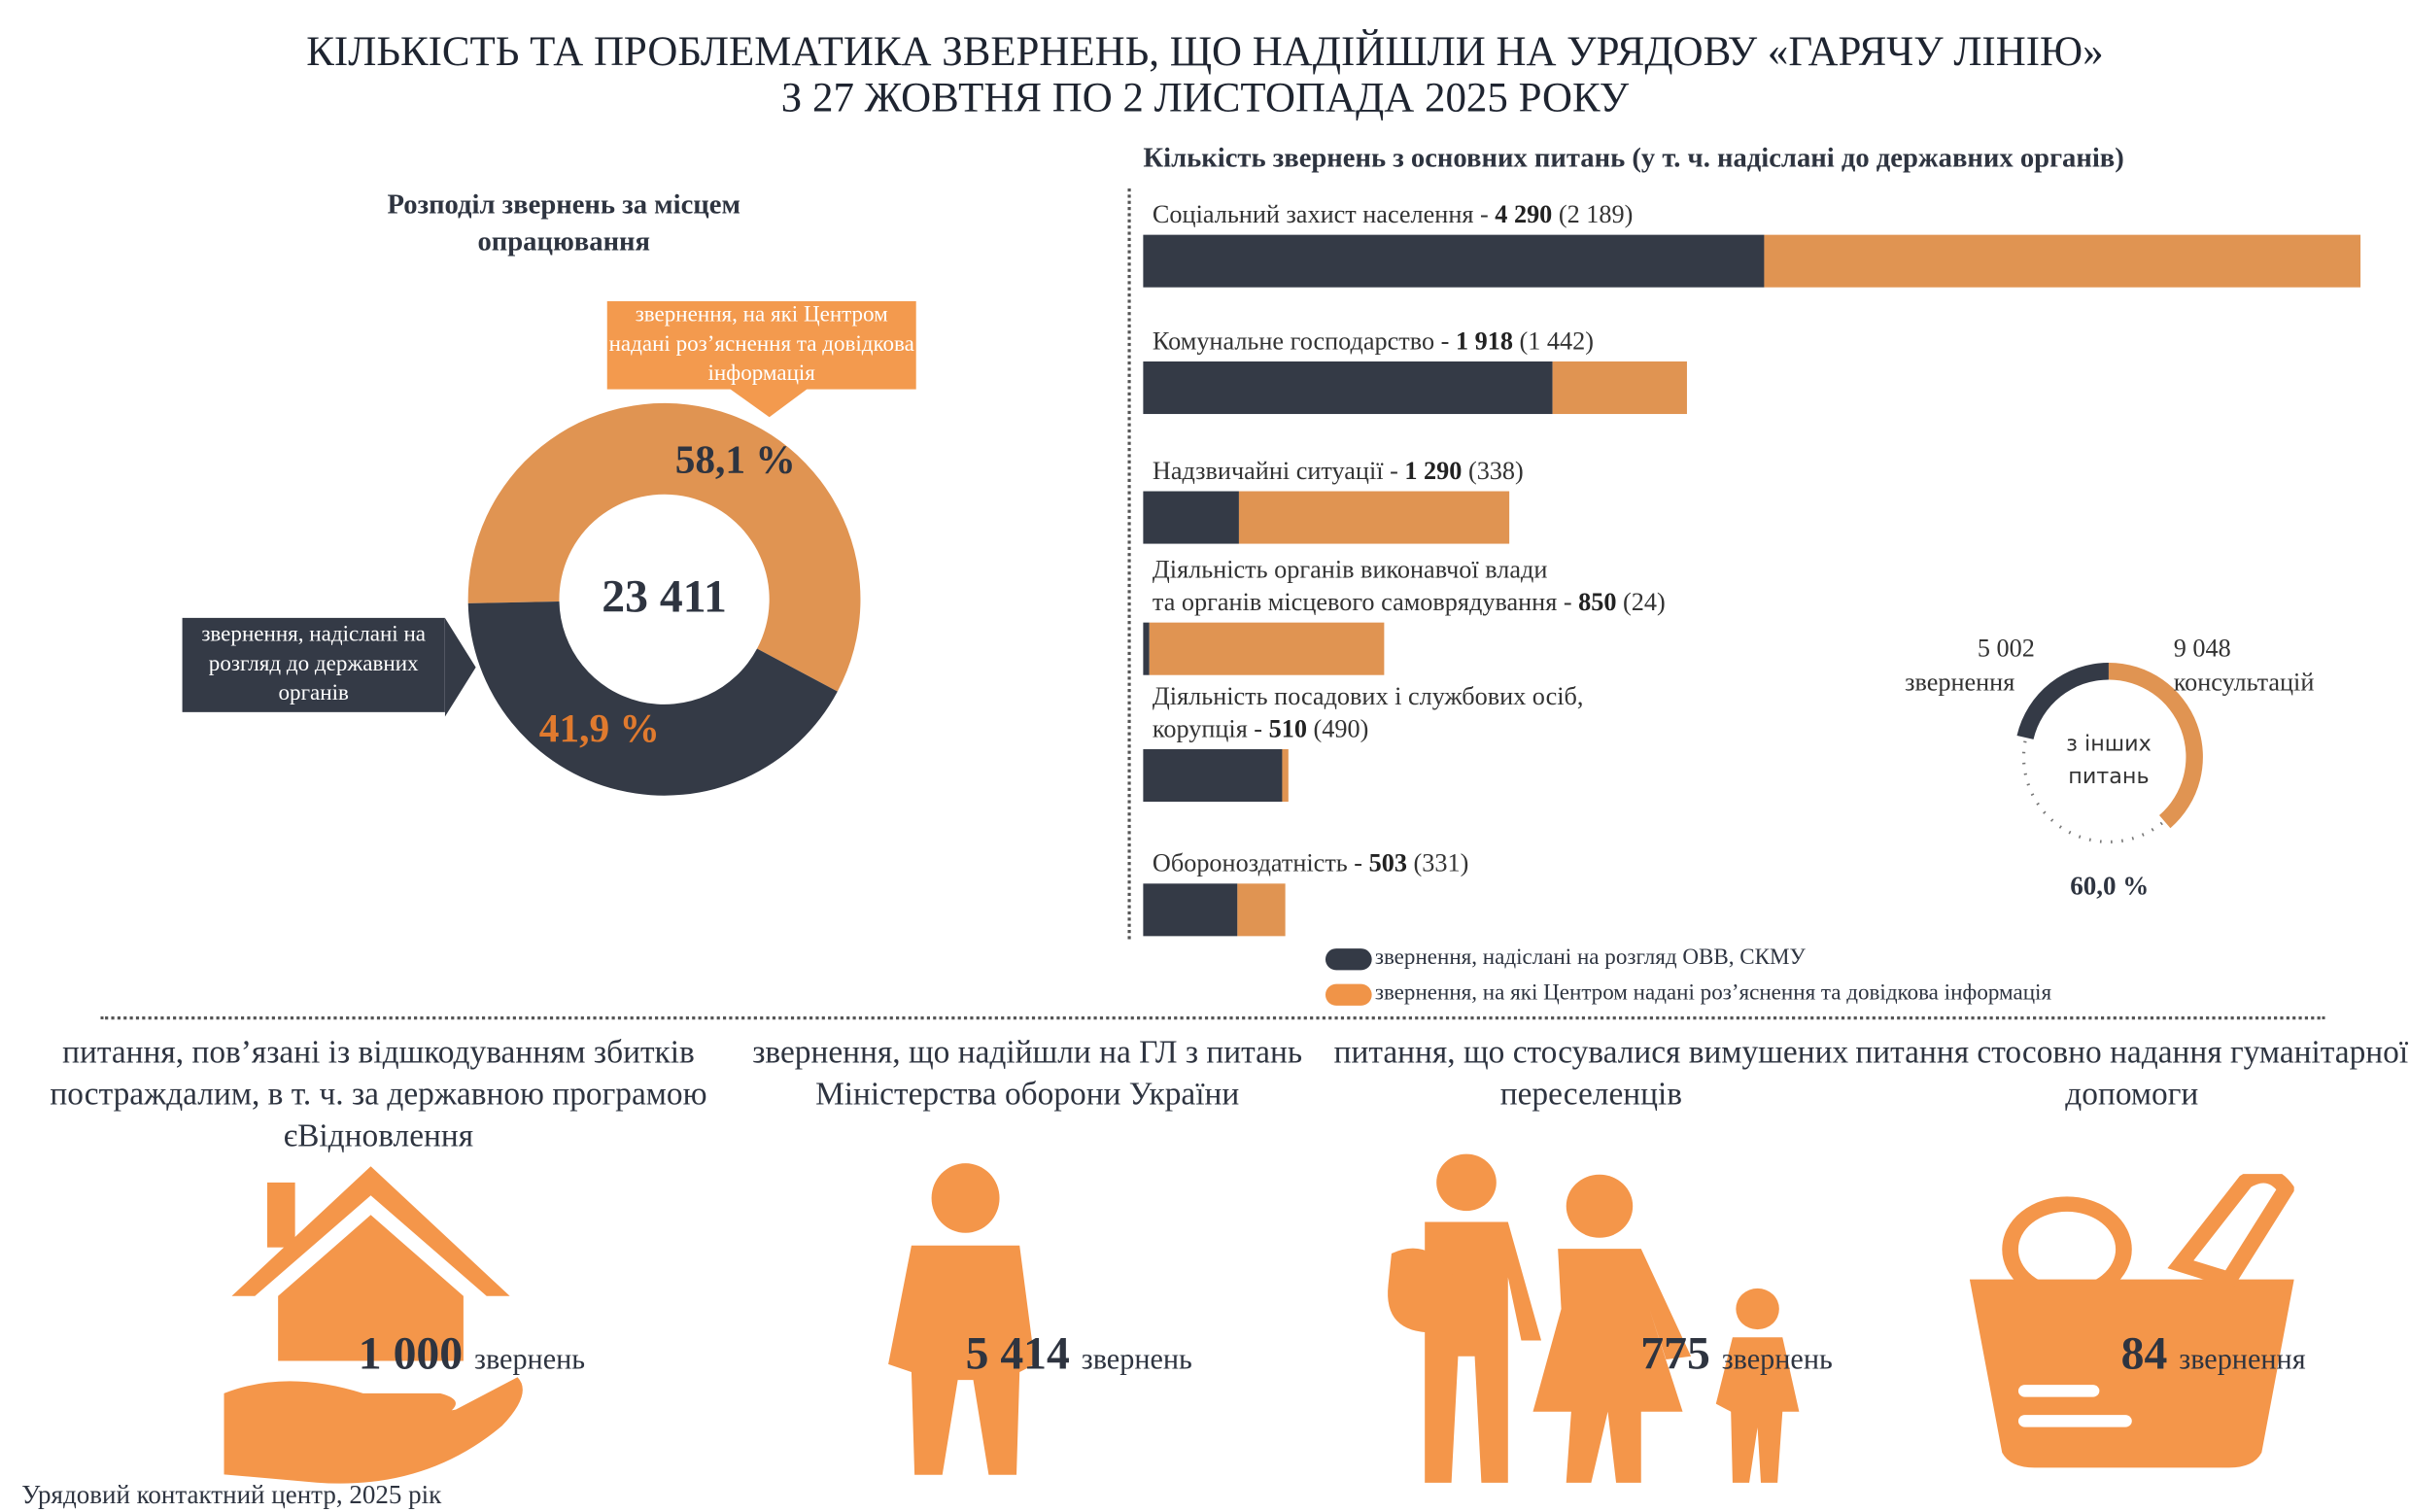  I want to click on orange-percent: 58,1 %, so click(735, 459).